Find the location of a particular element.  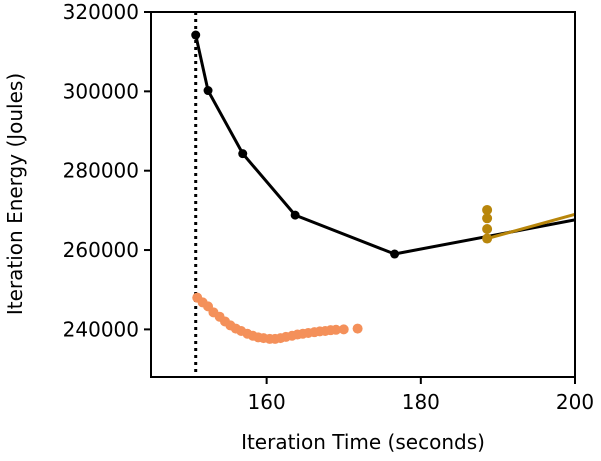

y-tick-label: 260000 is located at coordinates (101, 250).